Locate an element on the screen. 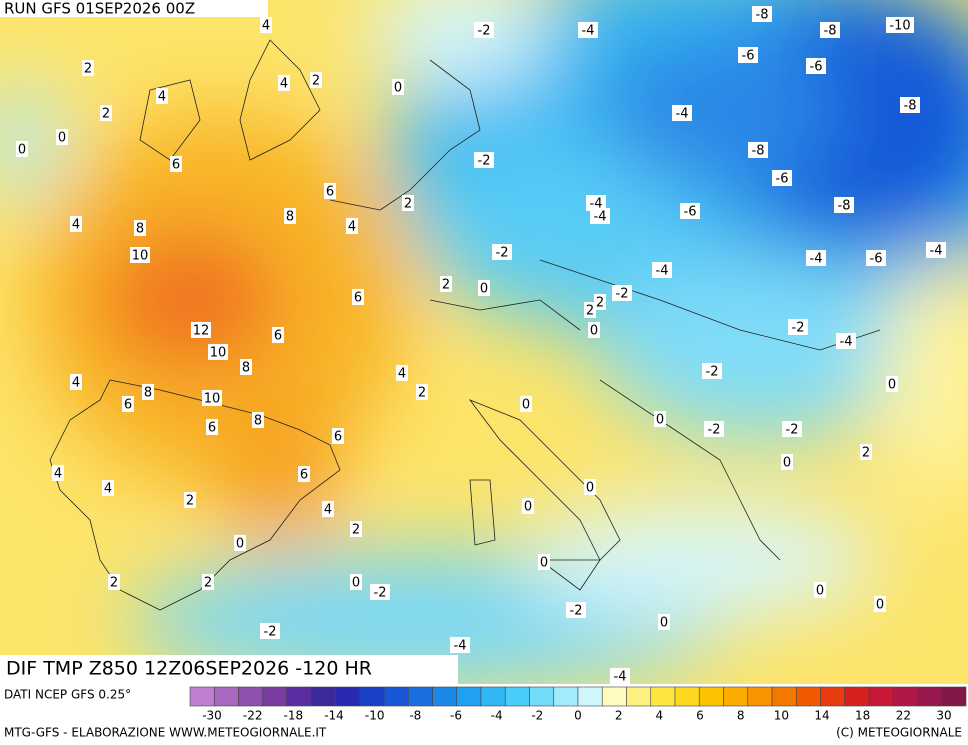  colorbar-label: 8 is located at coordinates (741, 716).